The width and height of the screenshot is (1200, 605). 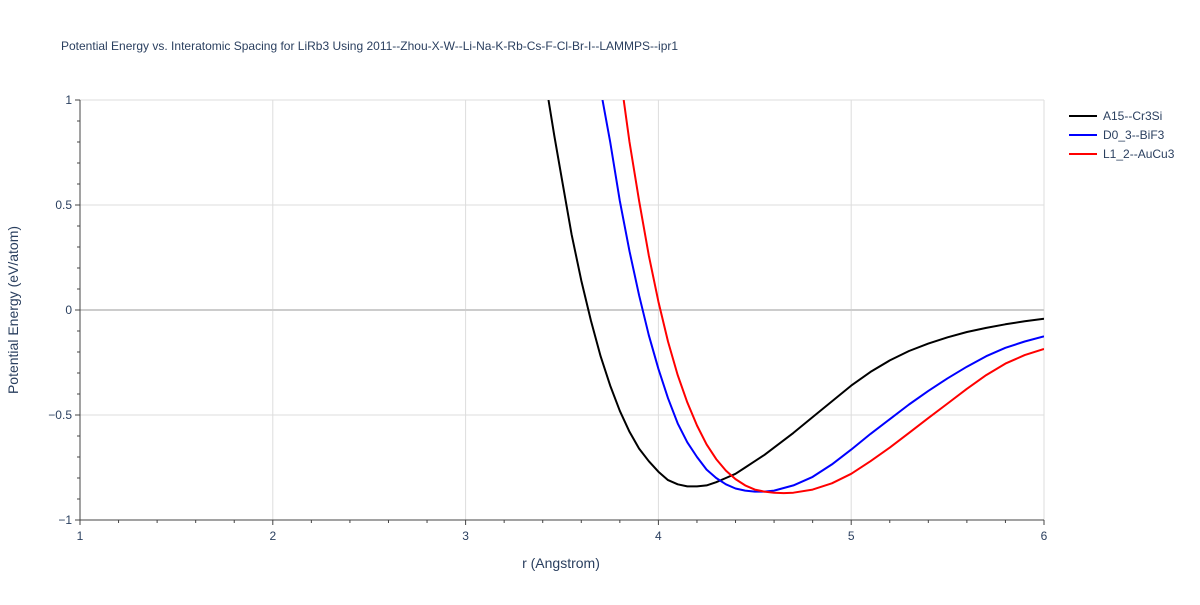 I want to click on legend-item-l1-2-aucu3: L1_2--AuCu3, so click(x=1122, y=154).